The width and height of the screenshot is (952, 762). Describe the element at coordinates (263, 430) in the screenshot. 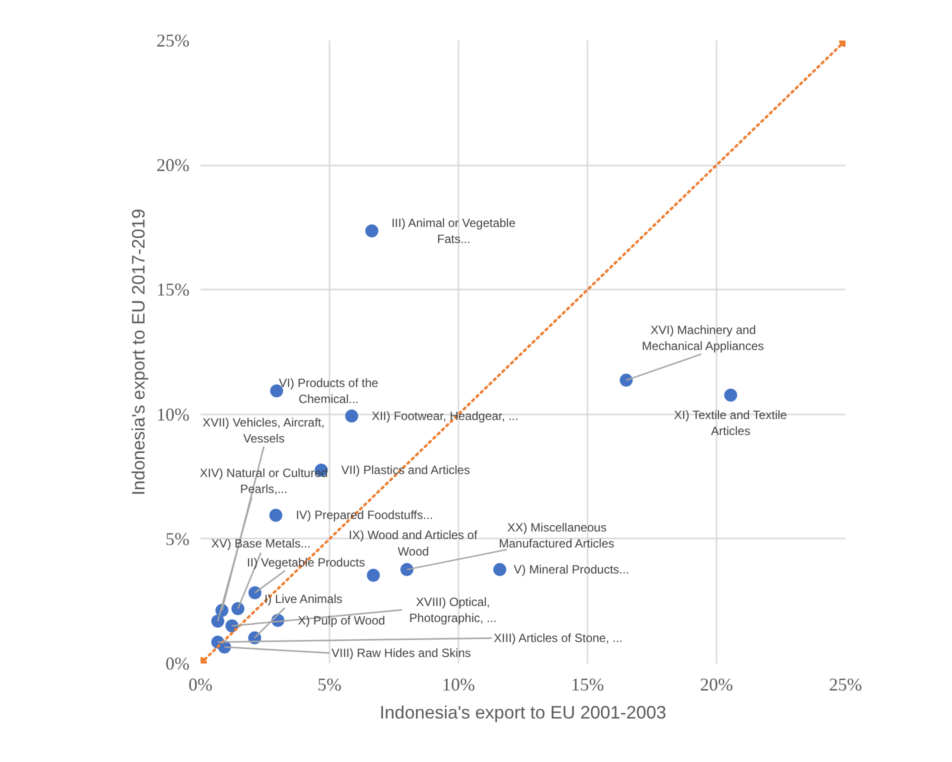

I see `annotation: XVII) Vehicles, Aircraft, Vessels` at that location.